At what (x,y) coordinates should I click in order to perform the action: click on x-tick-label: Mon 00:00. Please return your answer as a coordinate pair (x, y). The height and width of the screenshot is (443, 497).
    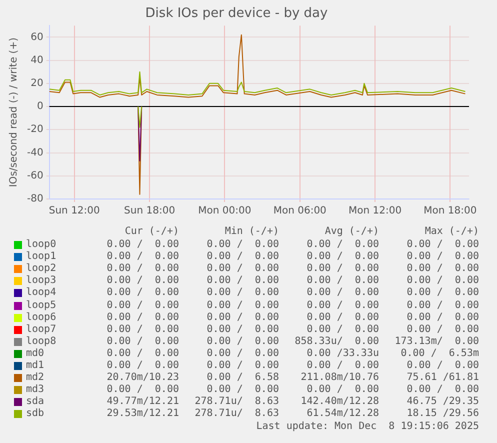
    Looking at the image, I should click on (225, 211).